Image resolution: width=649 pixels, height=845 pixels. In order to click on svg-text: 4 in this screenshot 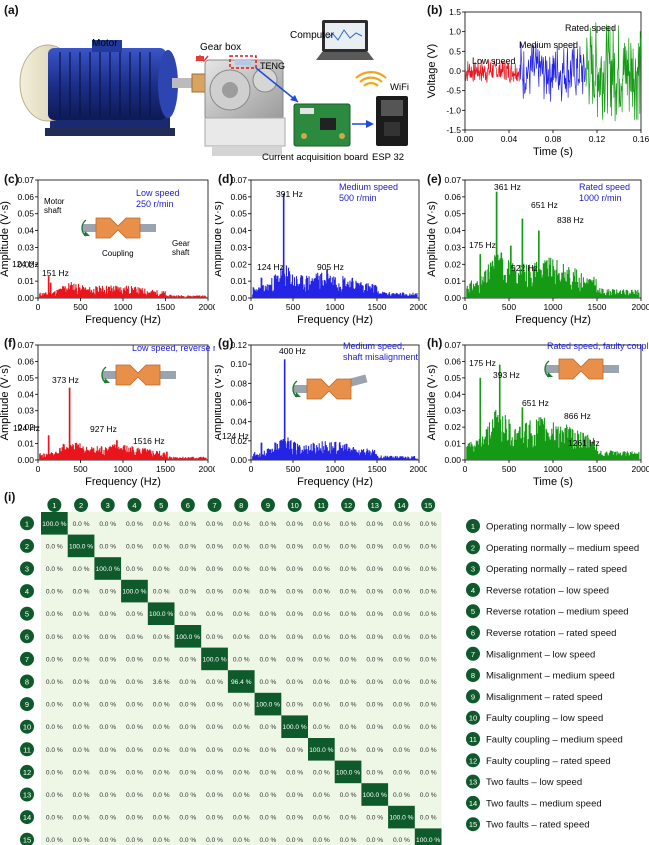, I will do `click(134, 505)`.